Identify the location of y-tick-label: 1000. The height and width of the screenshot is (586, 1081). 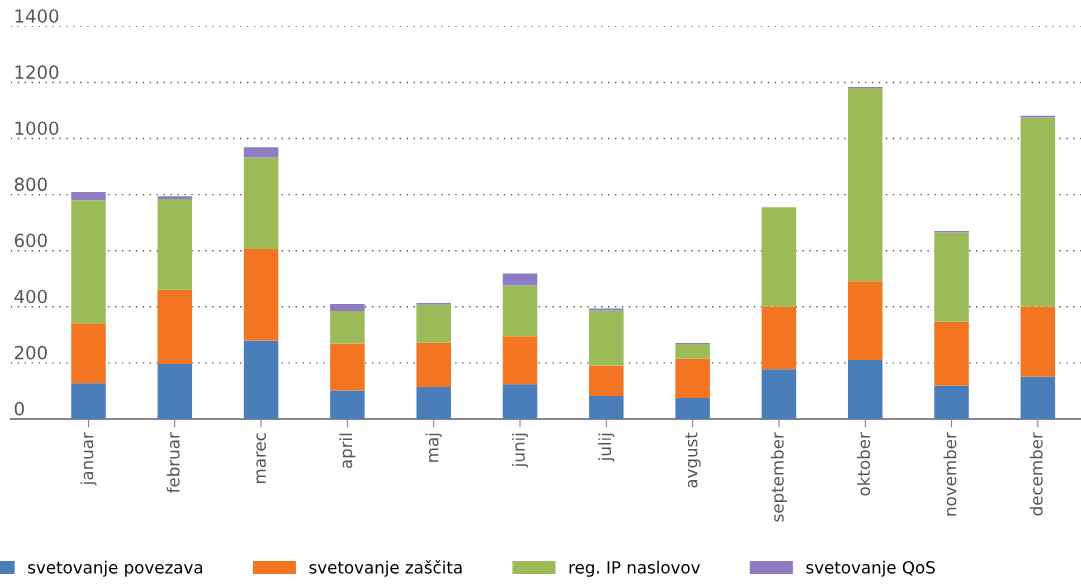
(37, 128).